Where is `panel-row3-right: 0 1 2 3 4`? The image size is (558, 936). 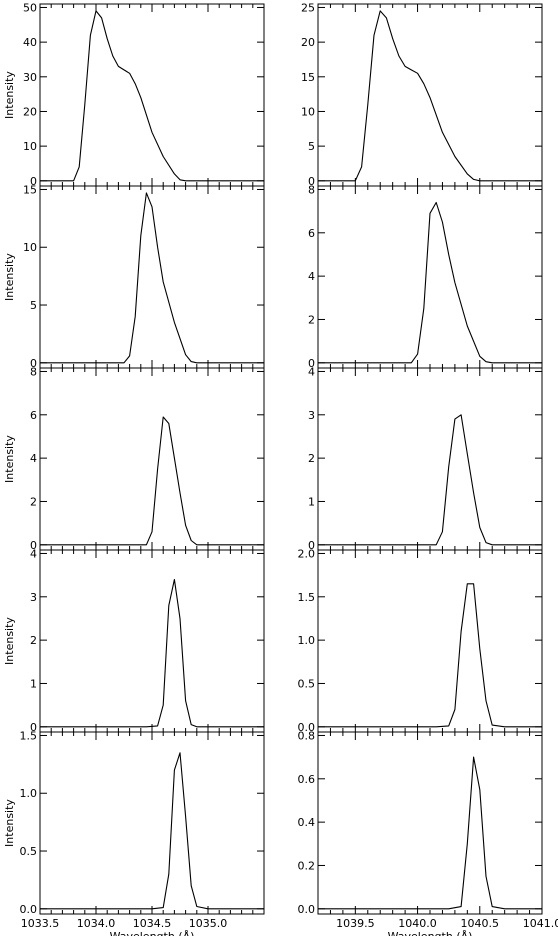 panel-row3-right: 0 1 2 3 4 is located at coordinates (425, 458).